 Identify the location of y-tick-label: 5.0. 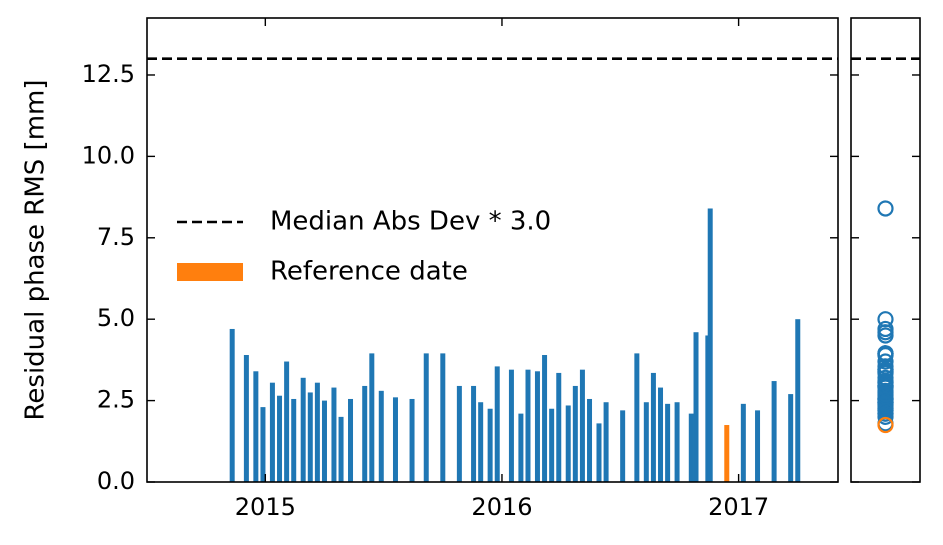
(116, 318).